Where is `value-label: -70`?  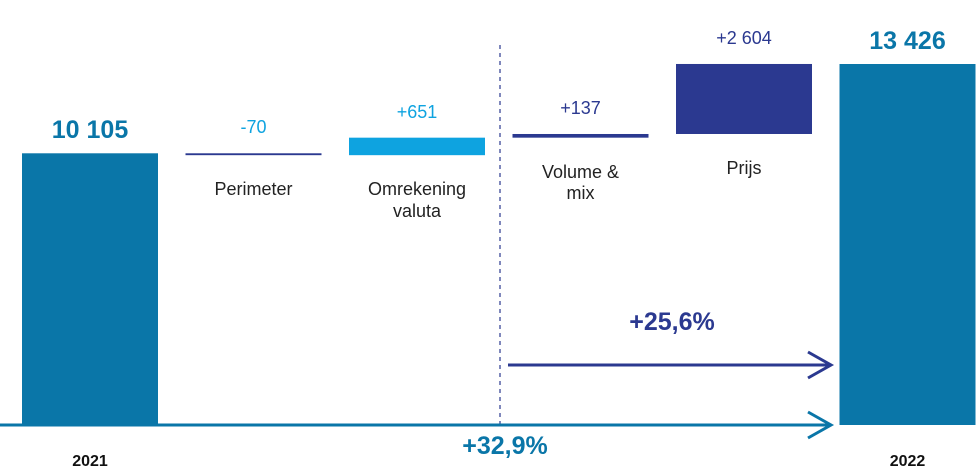 value-label: -70 is located at coordinates (253, 127).